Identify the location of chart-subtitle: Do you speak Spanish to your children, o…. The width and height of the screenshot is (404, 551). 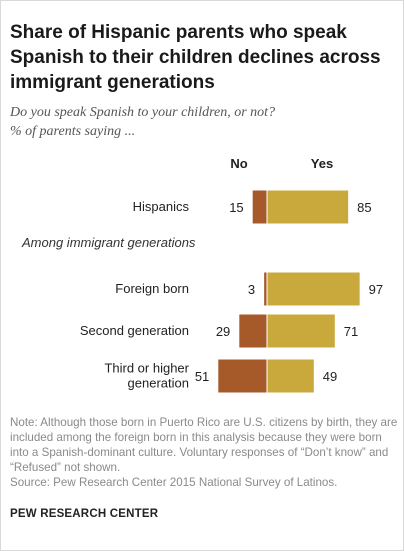
(202, 122).